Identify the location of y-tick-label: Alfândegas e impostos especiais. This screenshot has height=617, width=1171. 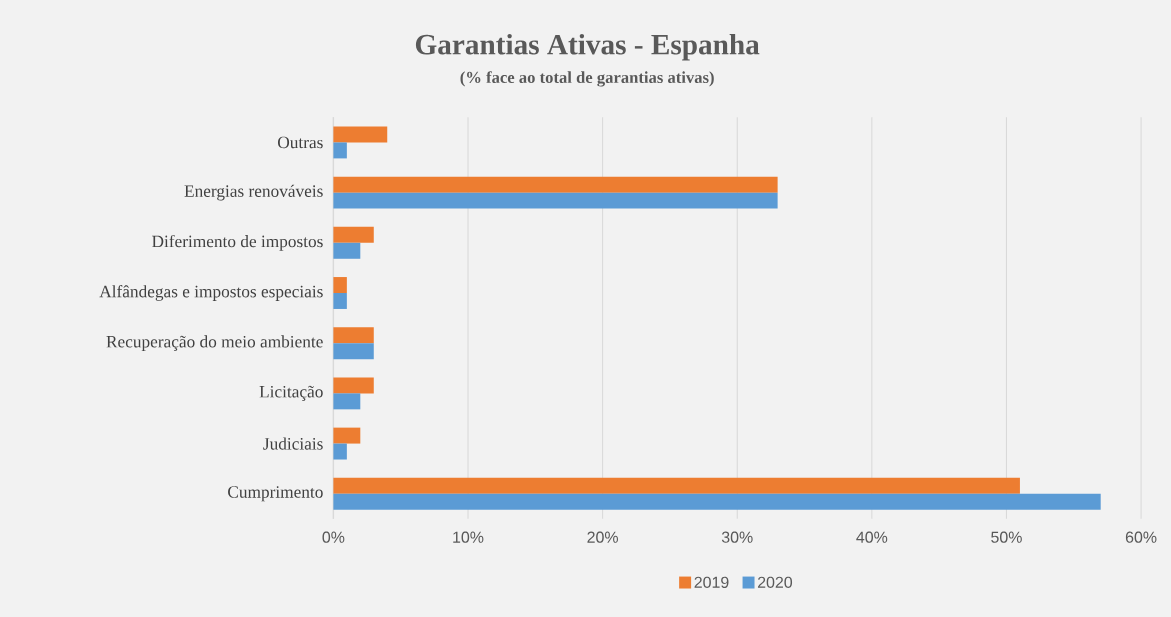
(211, 292).